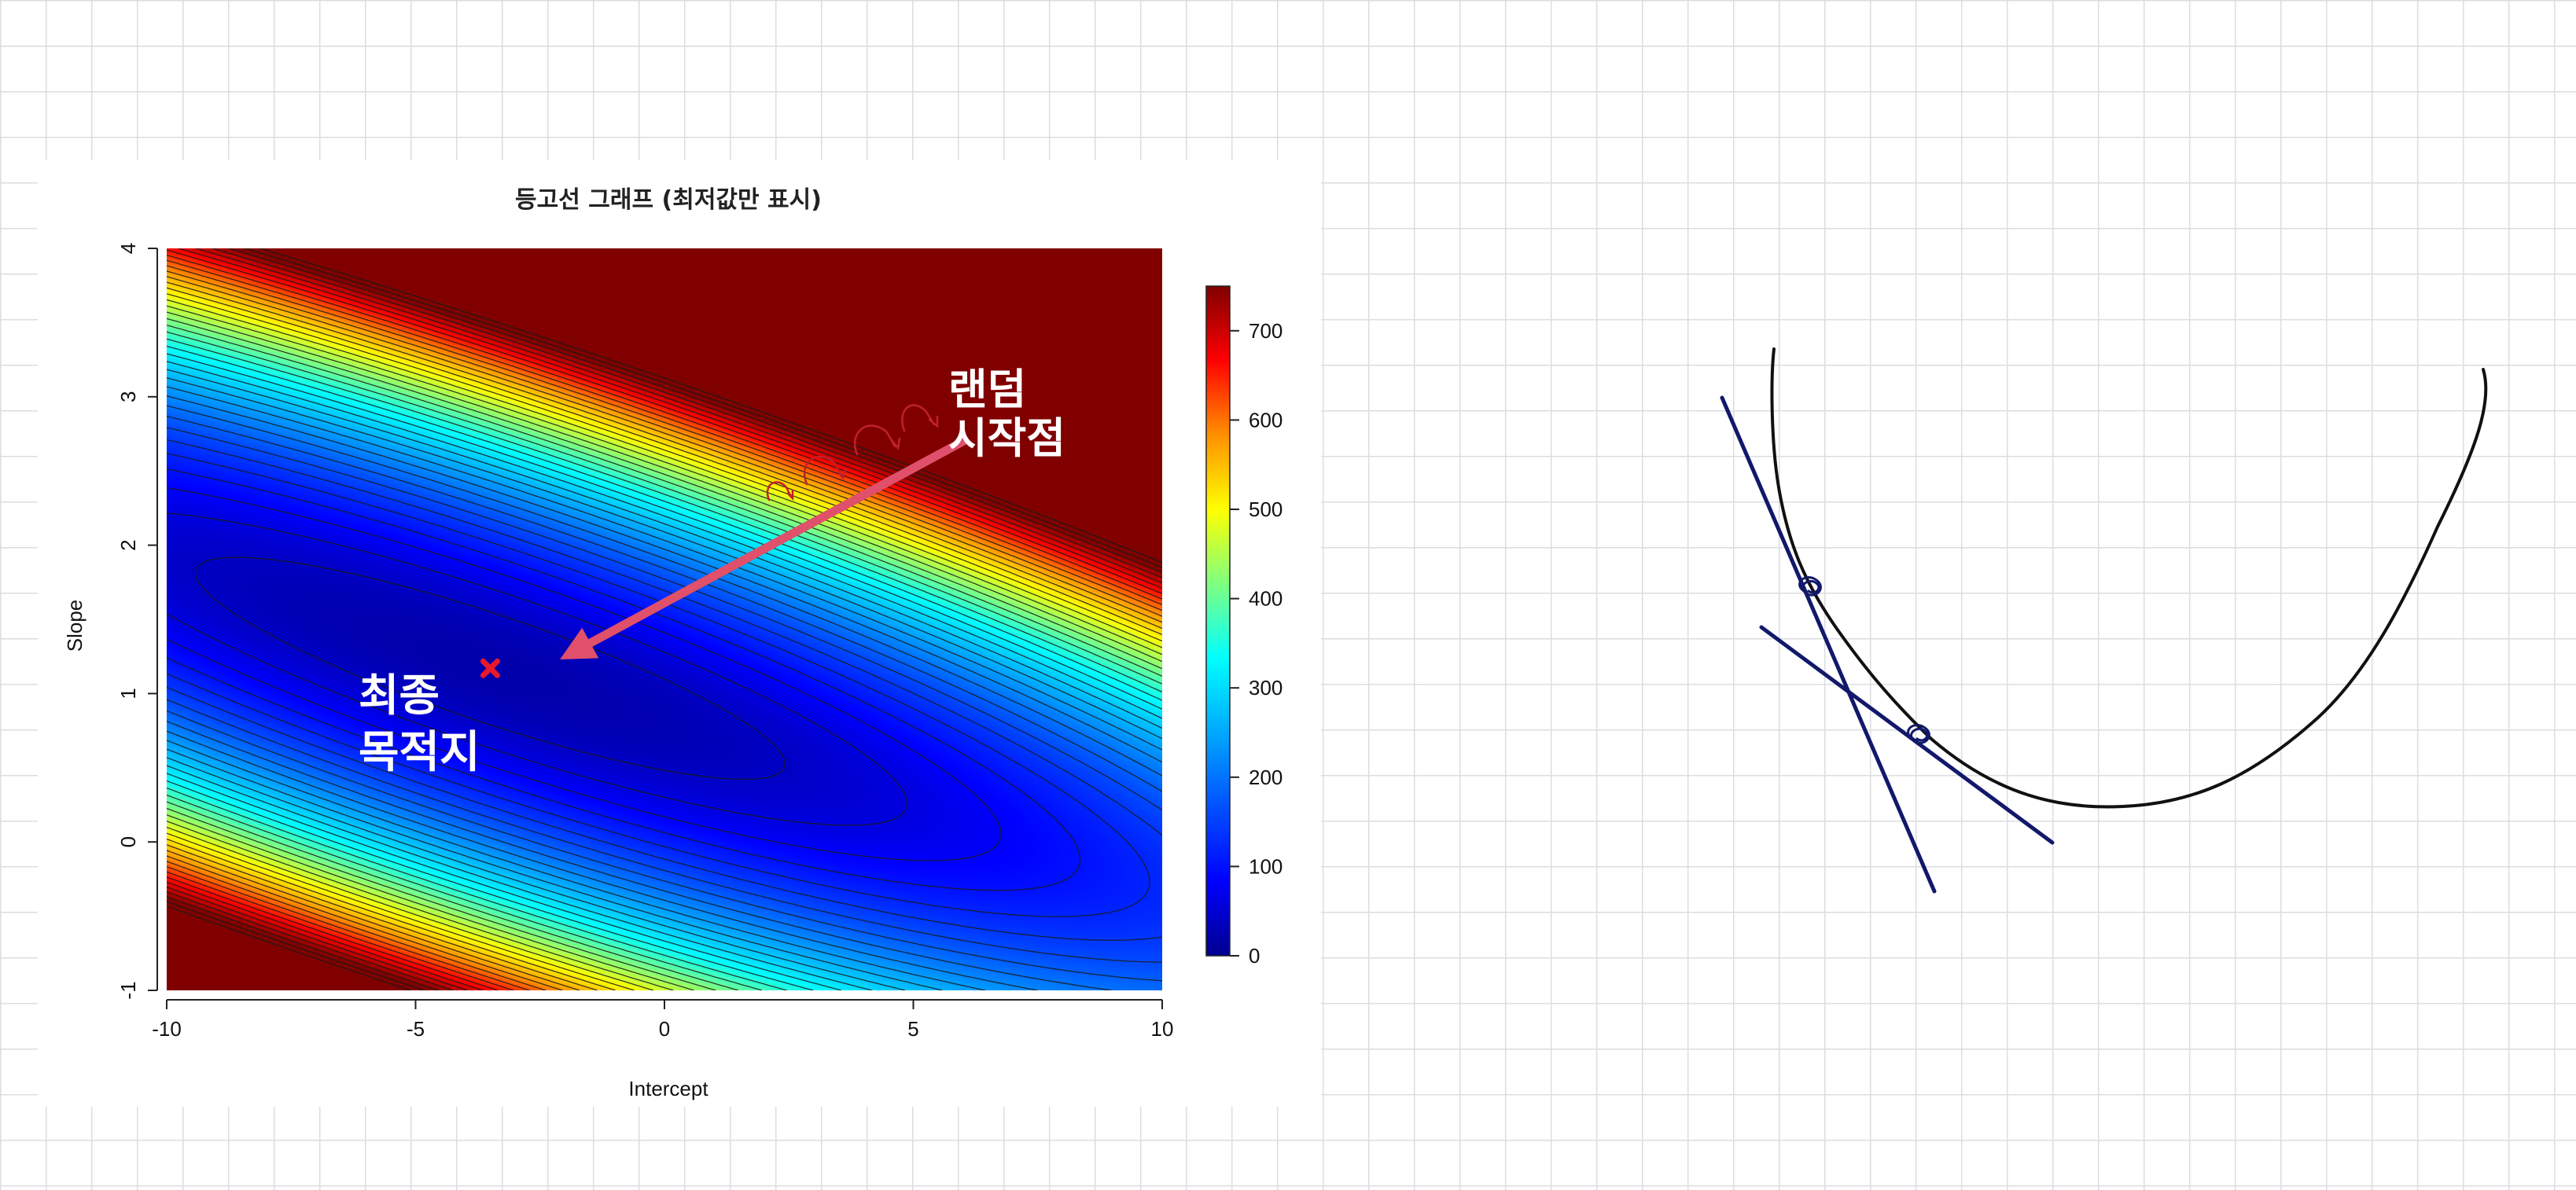 The height and width of the screenshot is (1190, 2576). I want to click on y-tick-label: 1, so click(128, 693).